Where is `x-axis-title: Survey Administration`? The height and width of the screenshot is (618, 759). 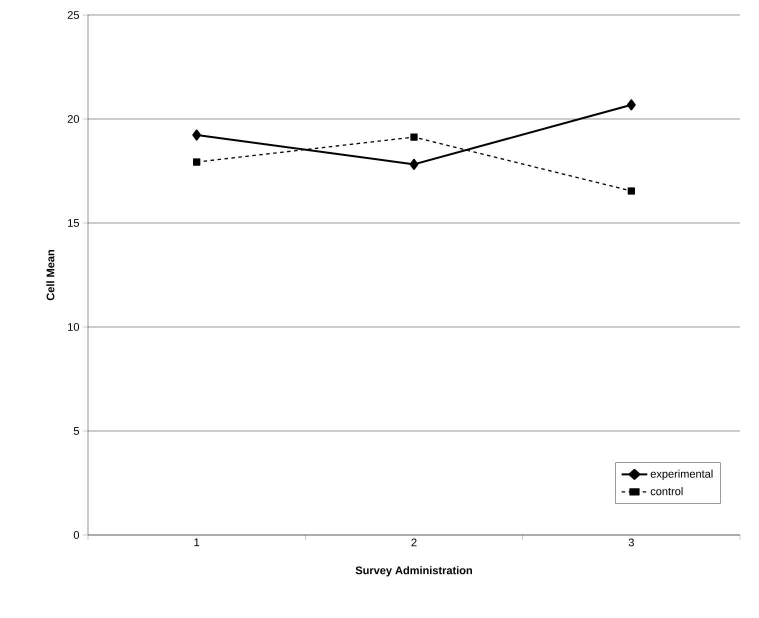
x-axis-title: Survey Administration is located at coordinates (414, 571).